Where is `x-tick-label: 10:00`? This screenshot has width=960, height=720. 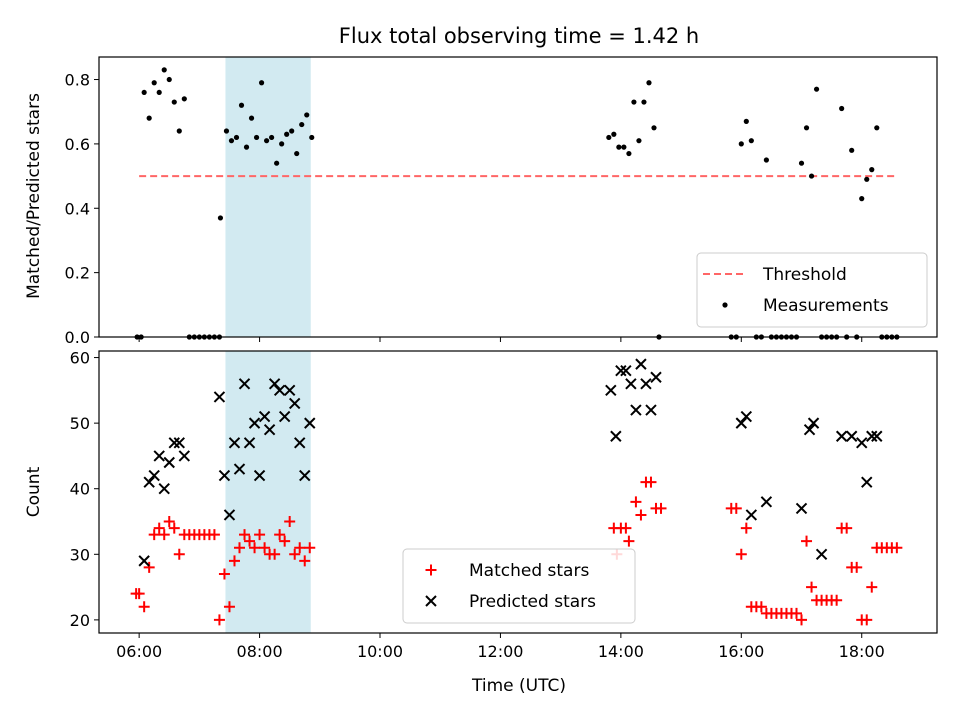
x-tick-label: 10:00 is located at coordinates (380, 651).